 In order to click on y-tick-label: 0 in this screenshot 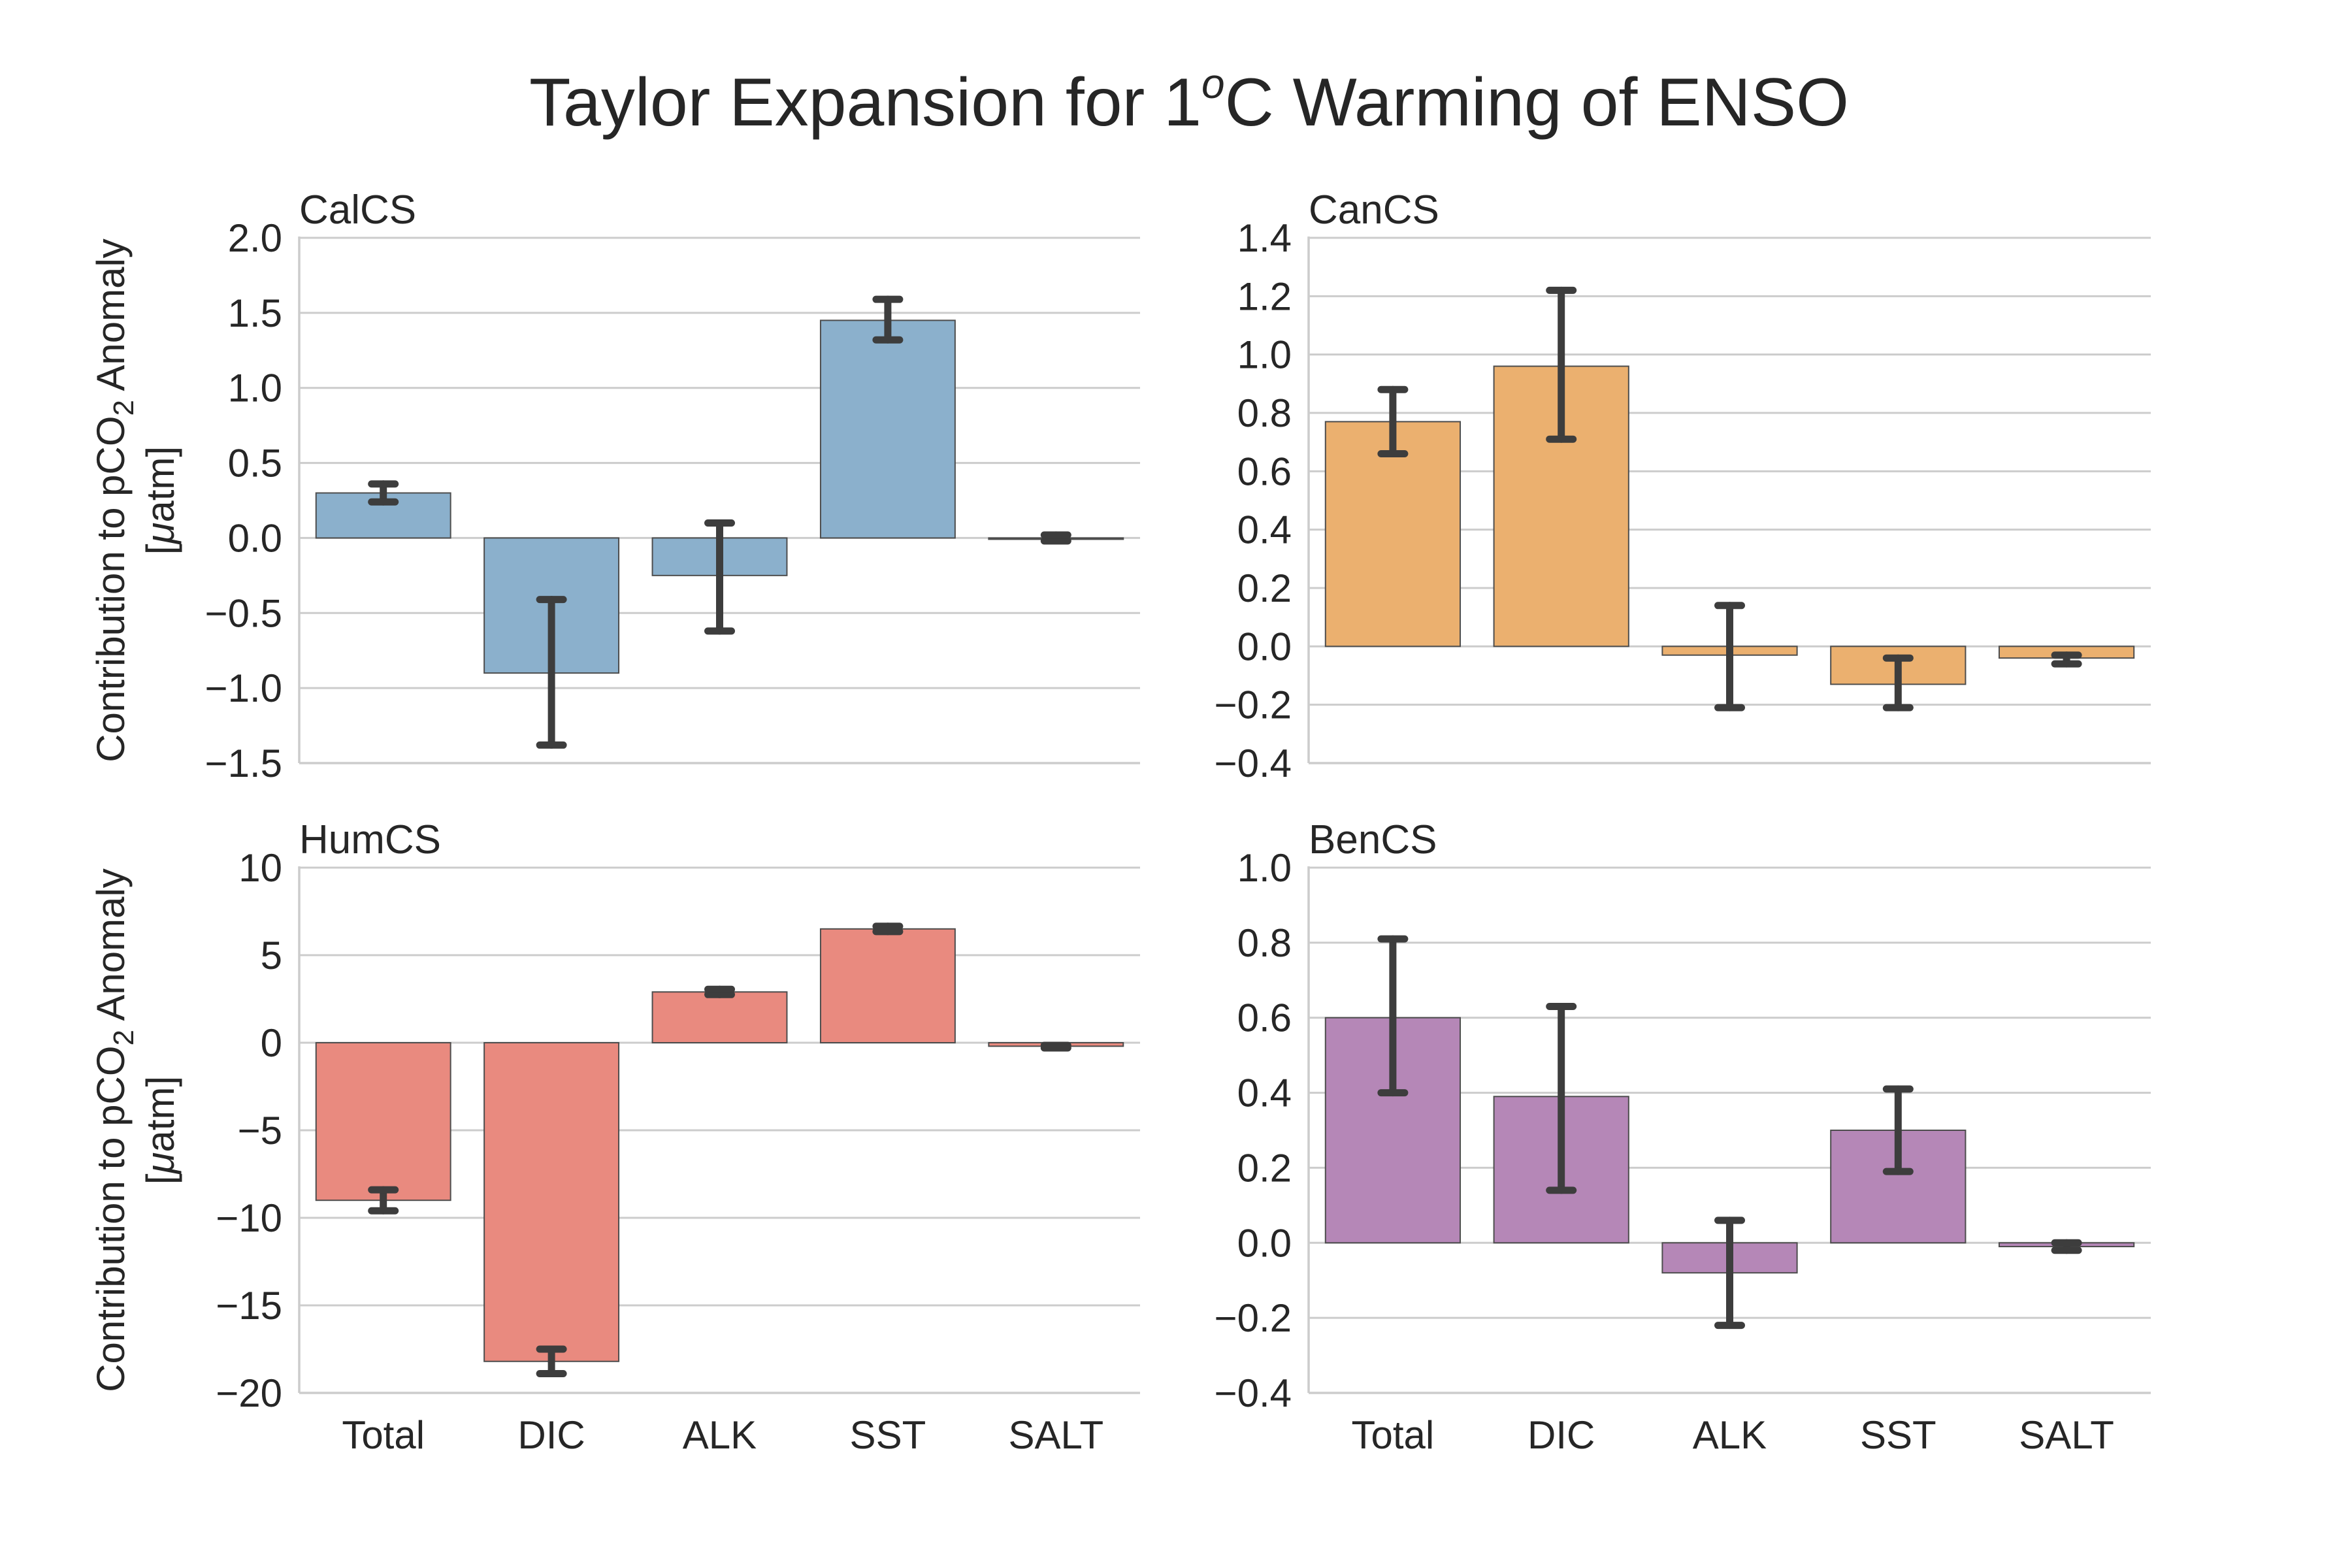, I will do `click(271, 1043)`.